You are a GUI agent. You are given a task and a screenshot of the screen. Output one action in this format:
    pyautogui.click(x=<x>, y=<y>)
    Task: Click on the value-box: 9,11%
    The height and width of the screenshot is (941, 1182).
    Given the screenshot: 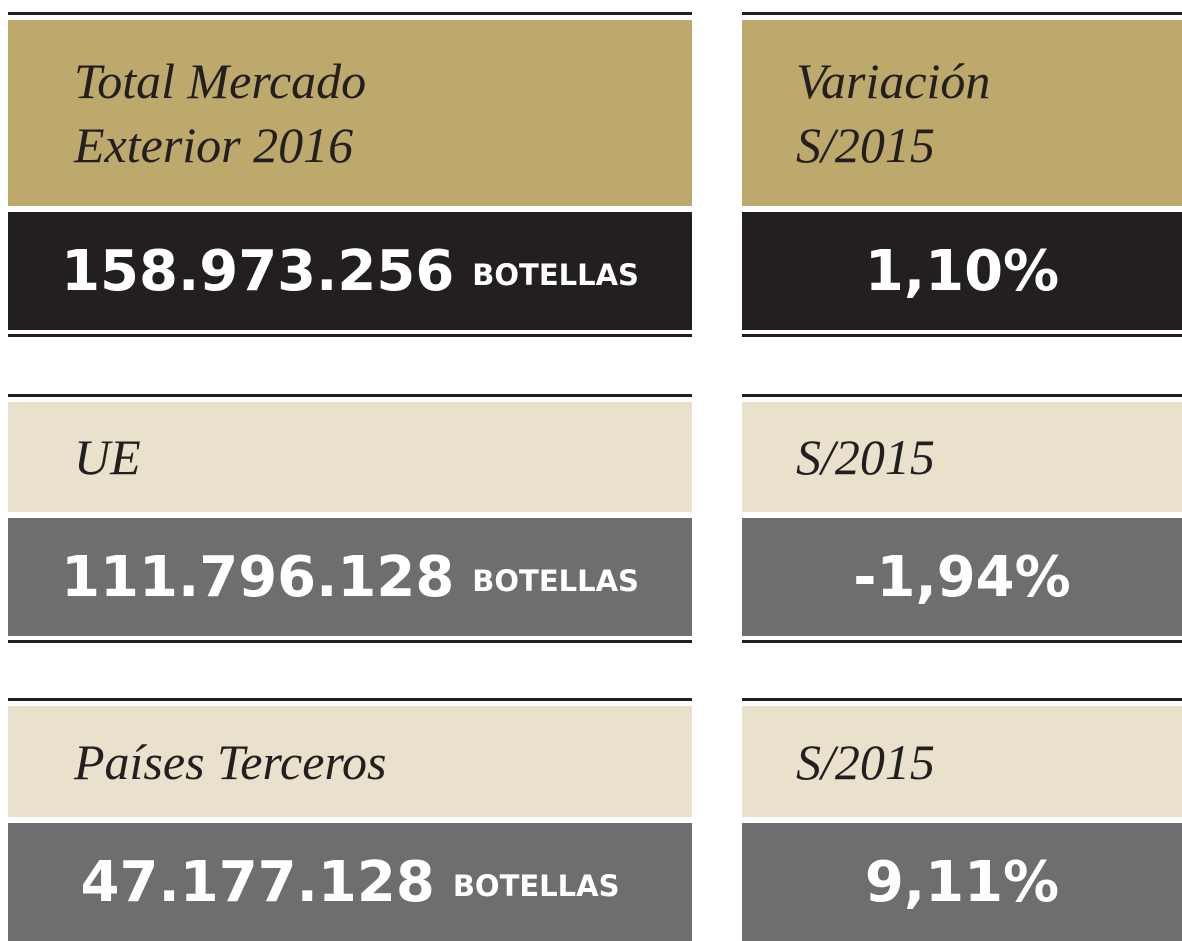 What is the action you would take?
    pyautogui.click(x=962, y=882)
    